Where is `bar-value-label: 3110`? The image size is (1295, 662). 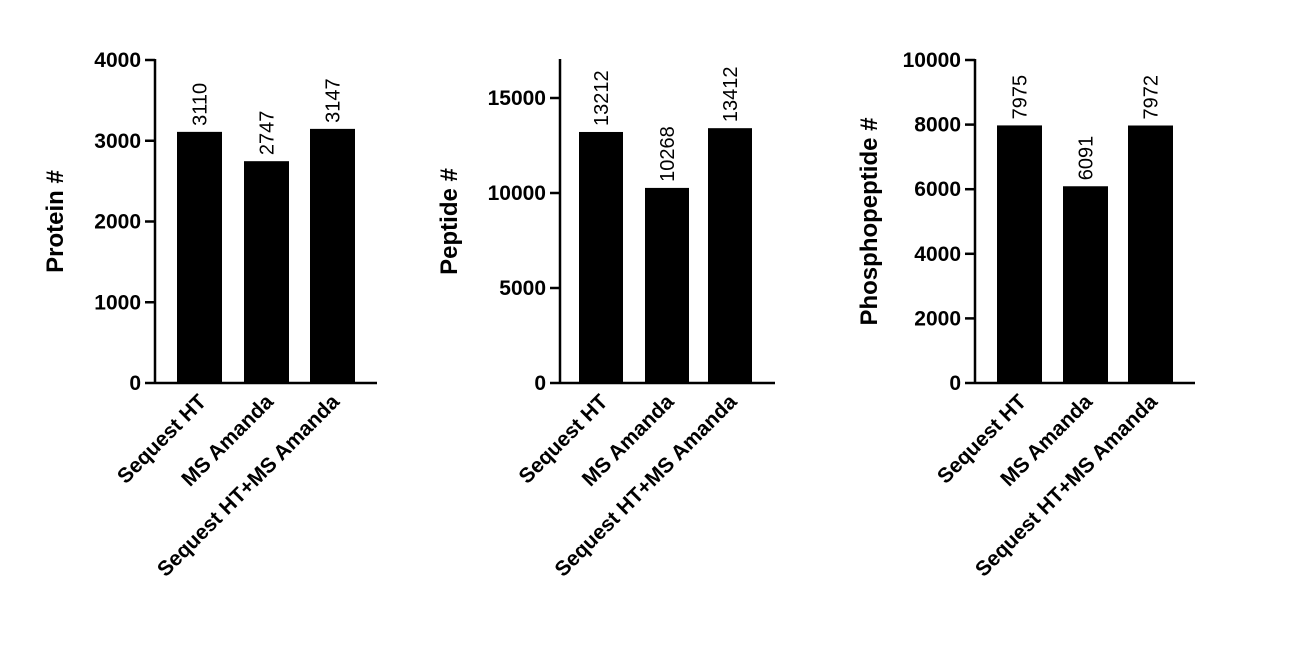
bar-value-label: 3110 is located at coordinates (201, 104).